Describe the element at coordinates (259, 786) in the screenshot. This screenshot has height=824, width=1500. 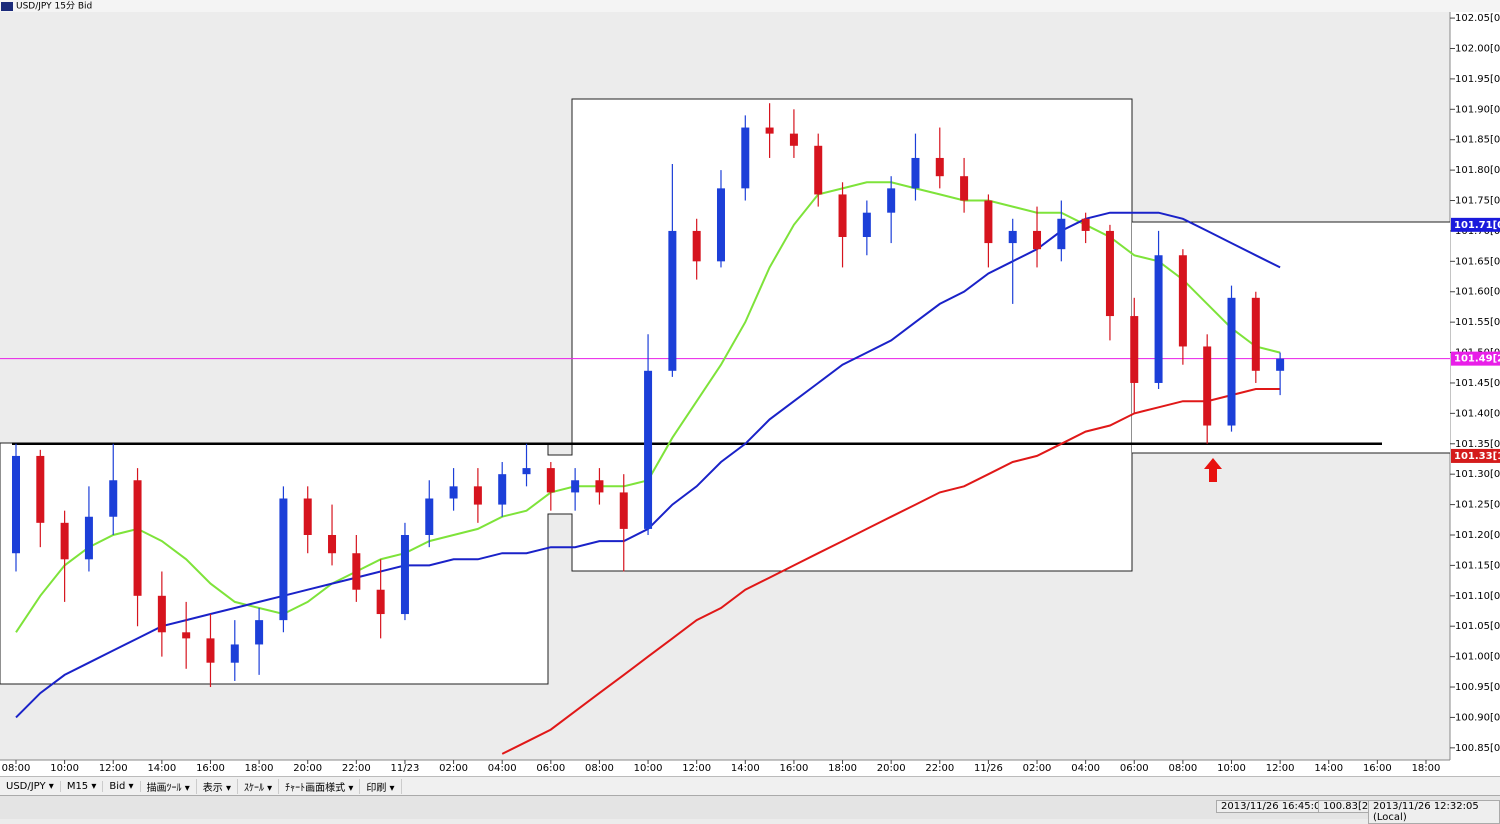
I see `toolbar-button: ｽｹｰﾙ ▾` at that location.